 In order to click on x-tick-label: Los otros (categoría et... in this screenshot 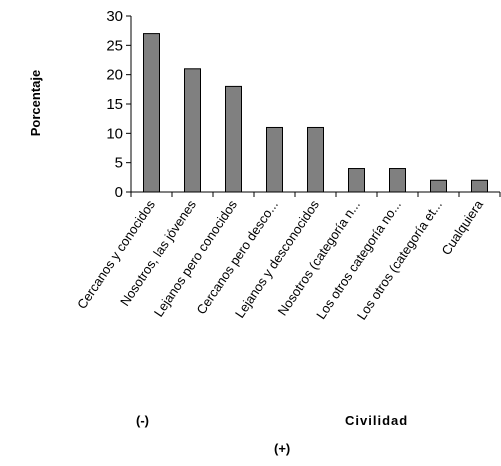, I will do `click(399, 259)`.